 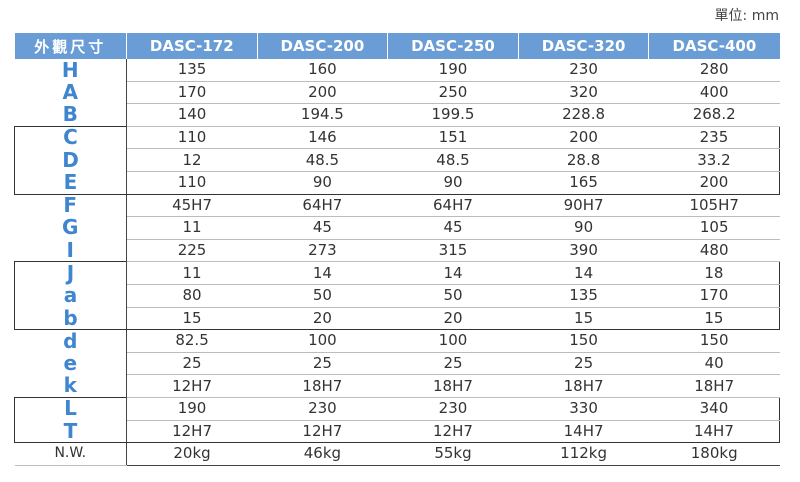 What do you see at coordinates (192, 206) in the screenshot?
I see `value-cell: 45H7` at bounding box center [192, 206].